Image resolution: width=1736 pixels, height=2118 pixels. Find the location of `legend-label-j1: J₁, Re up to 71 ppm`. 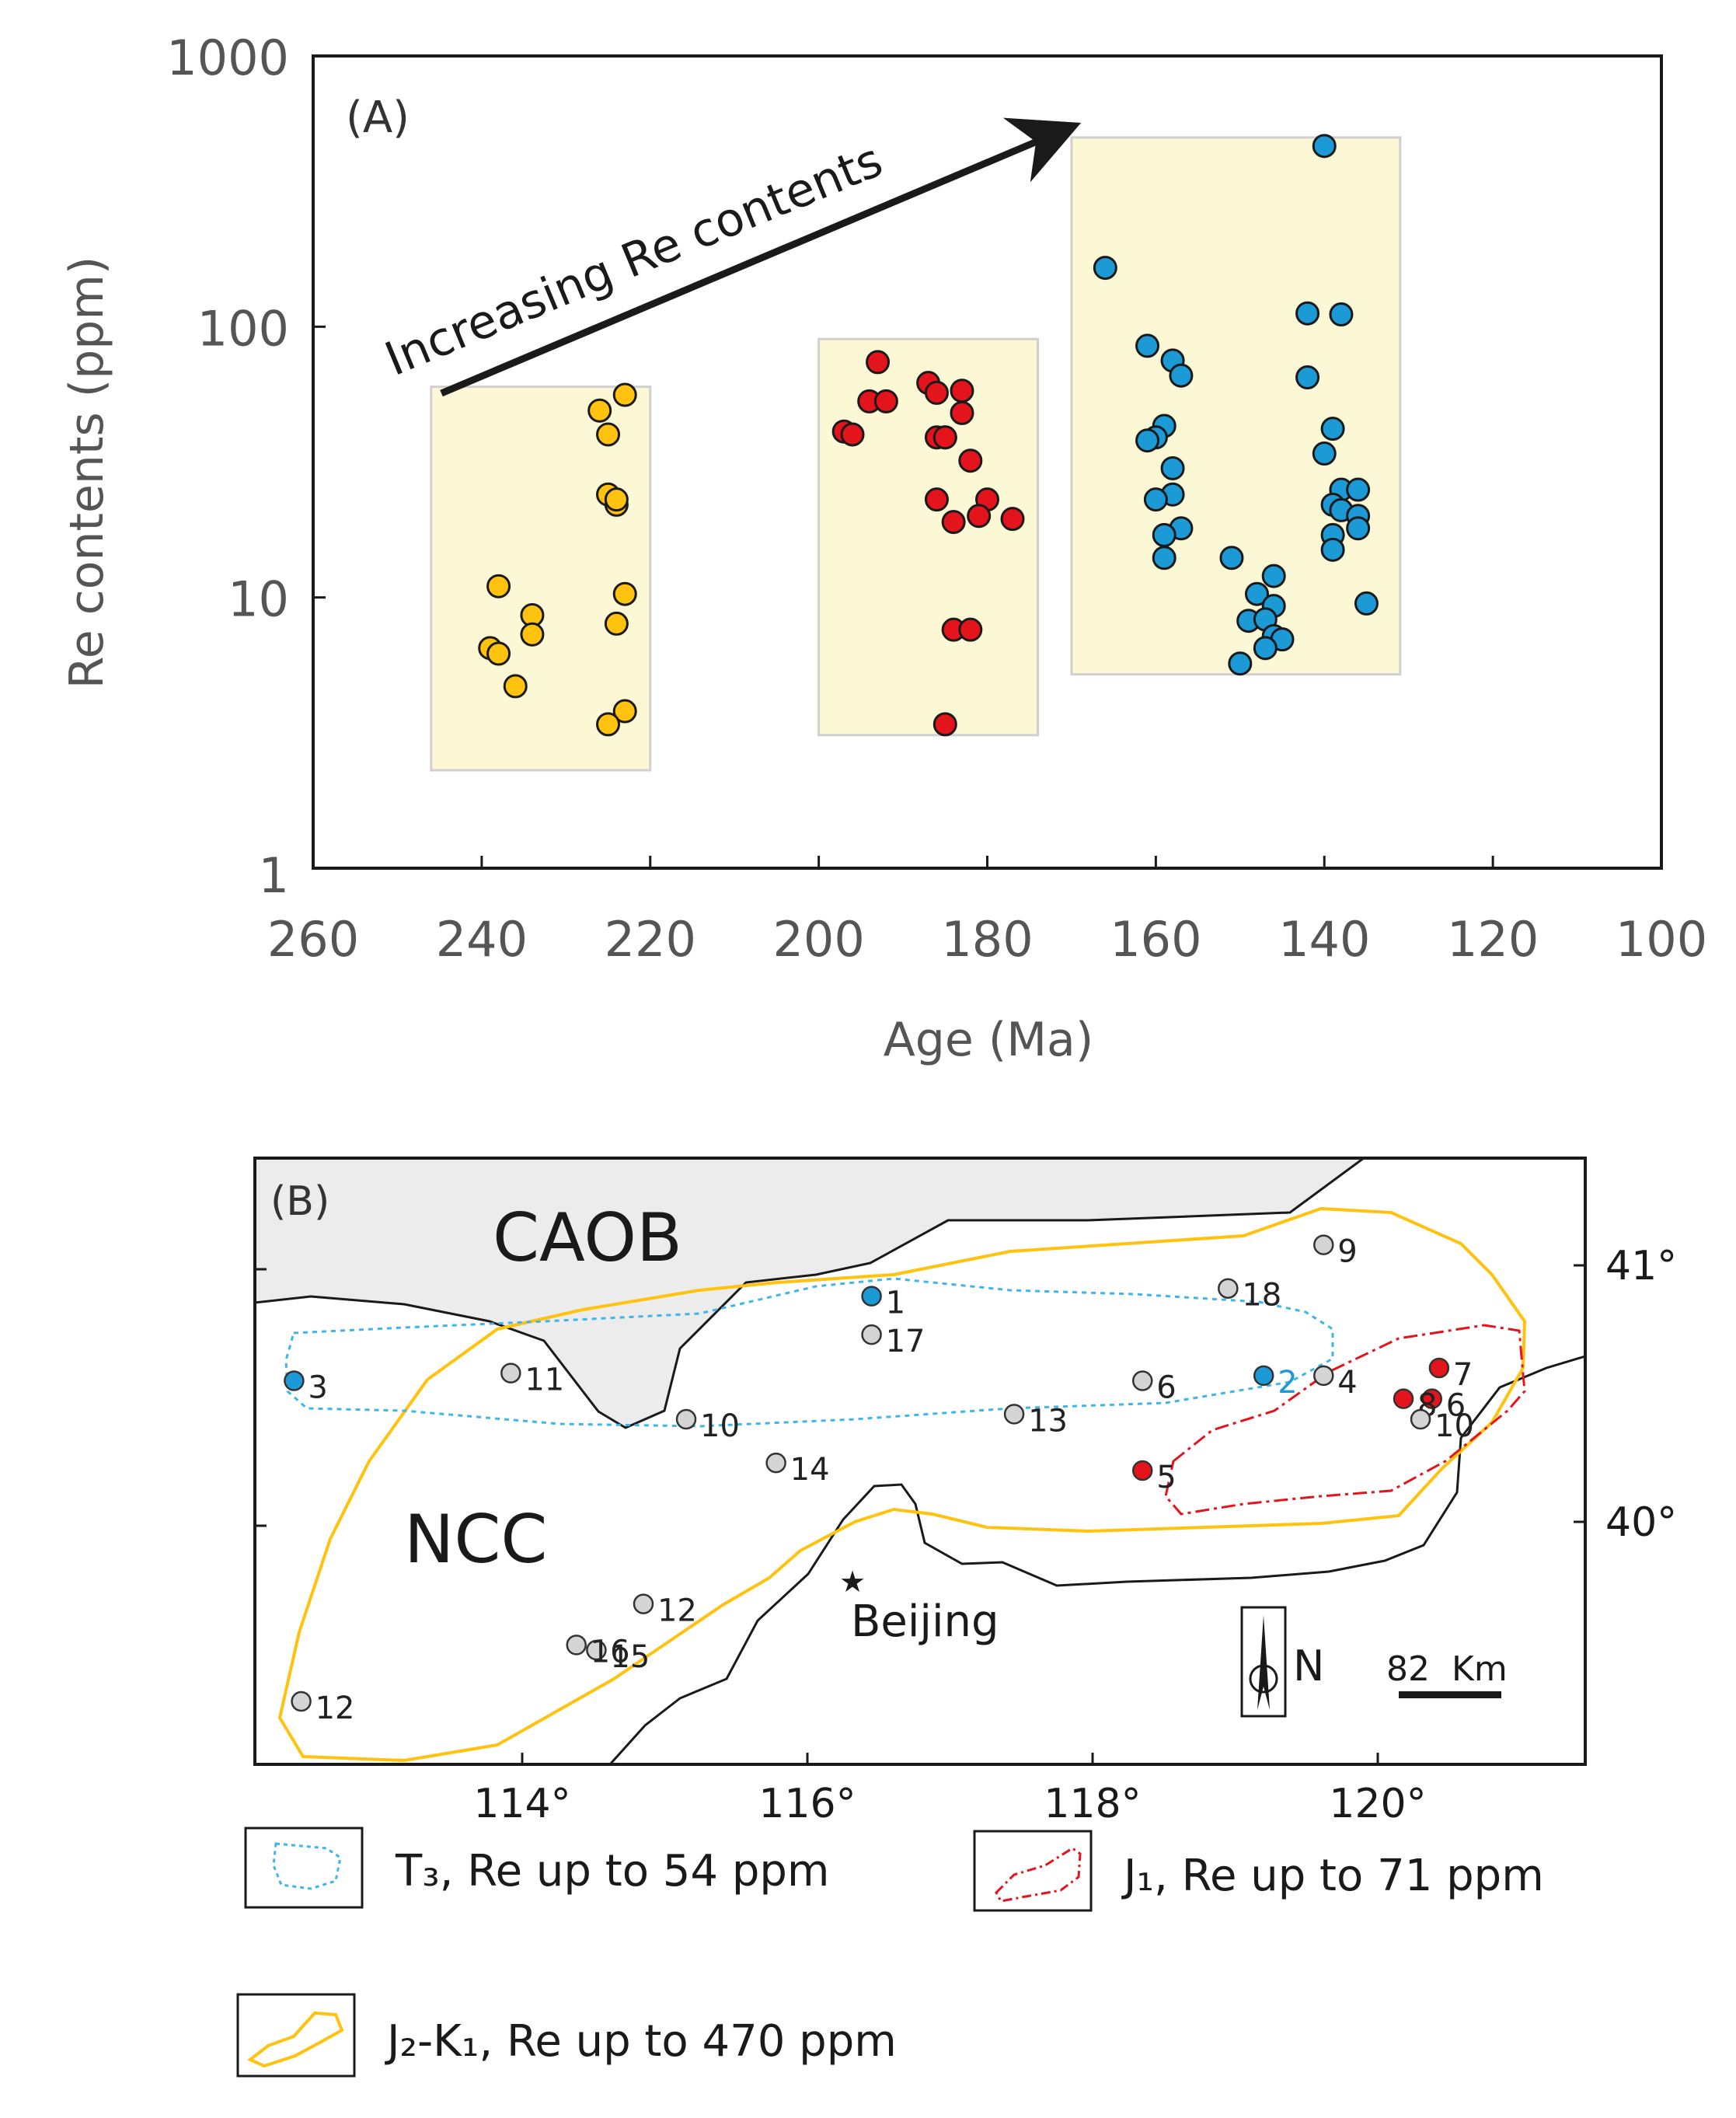

legend-label-j1: J₁, Re up to 71 ppm is located at coordinates (1332, 1876).